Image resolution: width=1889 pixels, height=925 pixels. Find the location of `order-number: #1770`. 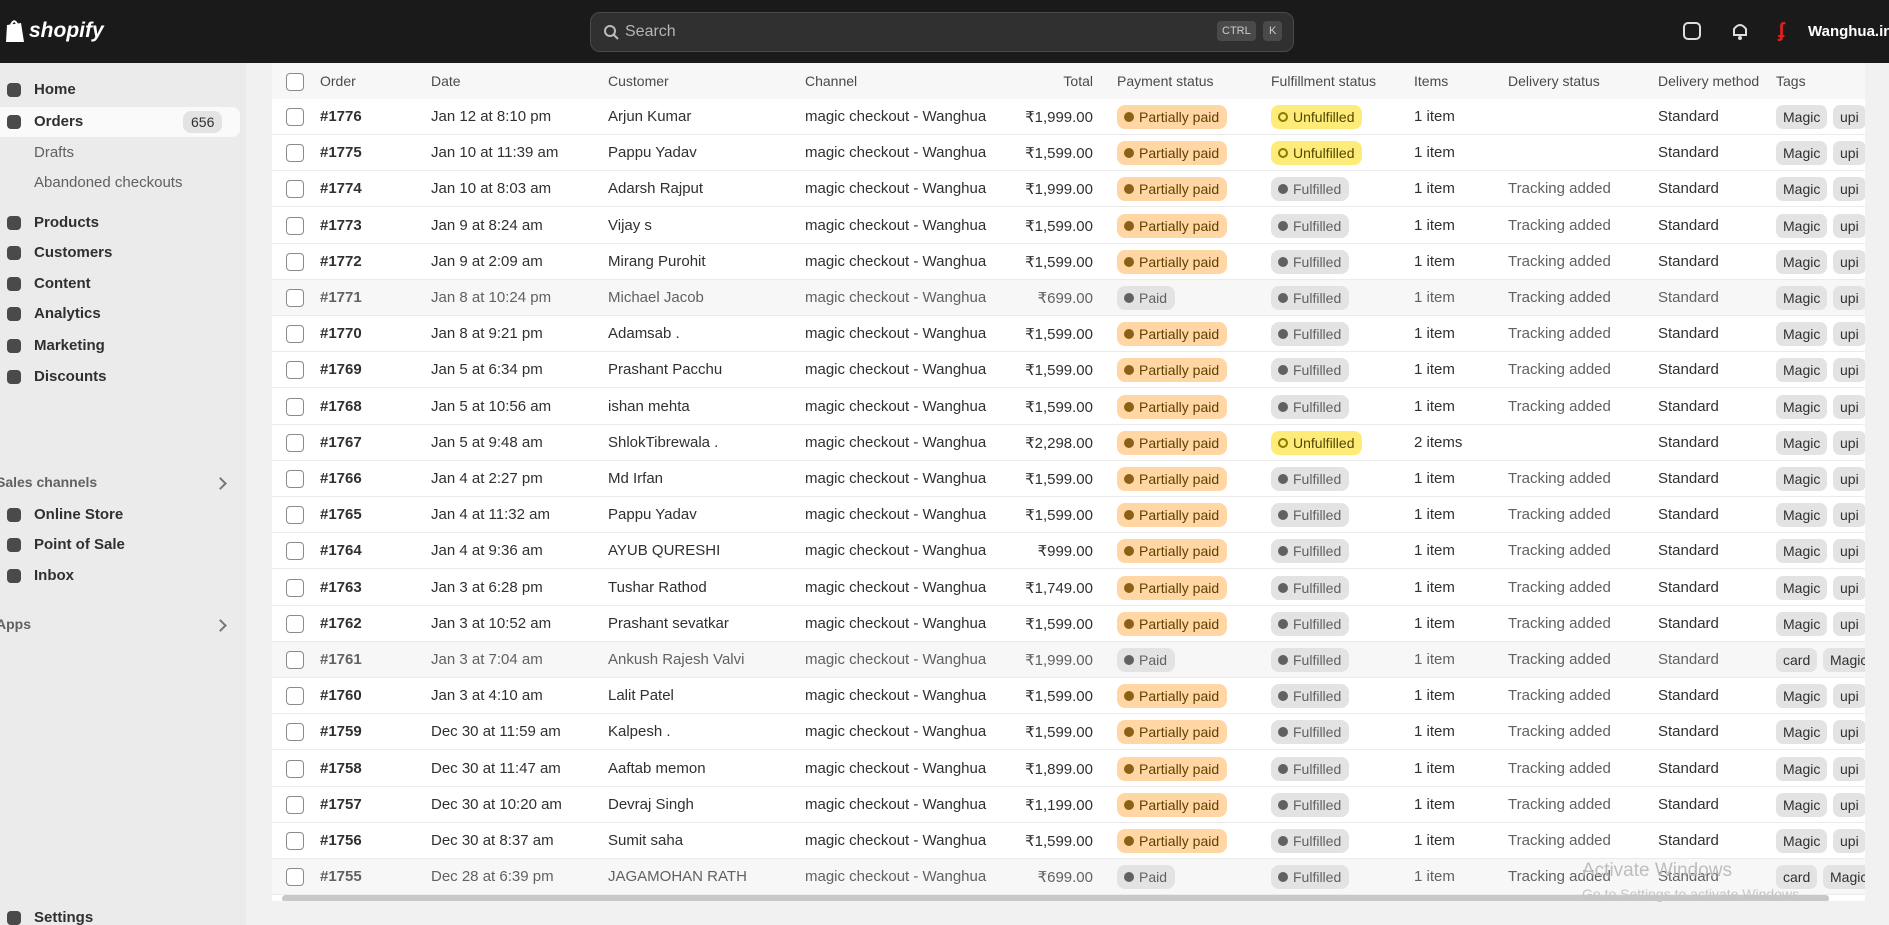

order-number: #1770 is located at coordinates (341, 334).